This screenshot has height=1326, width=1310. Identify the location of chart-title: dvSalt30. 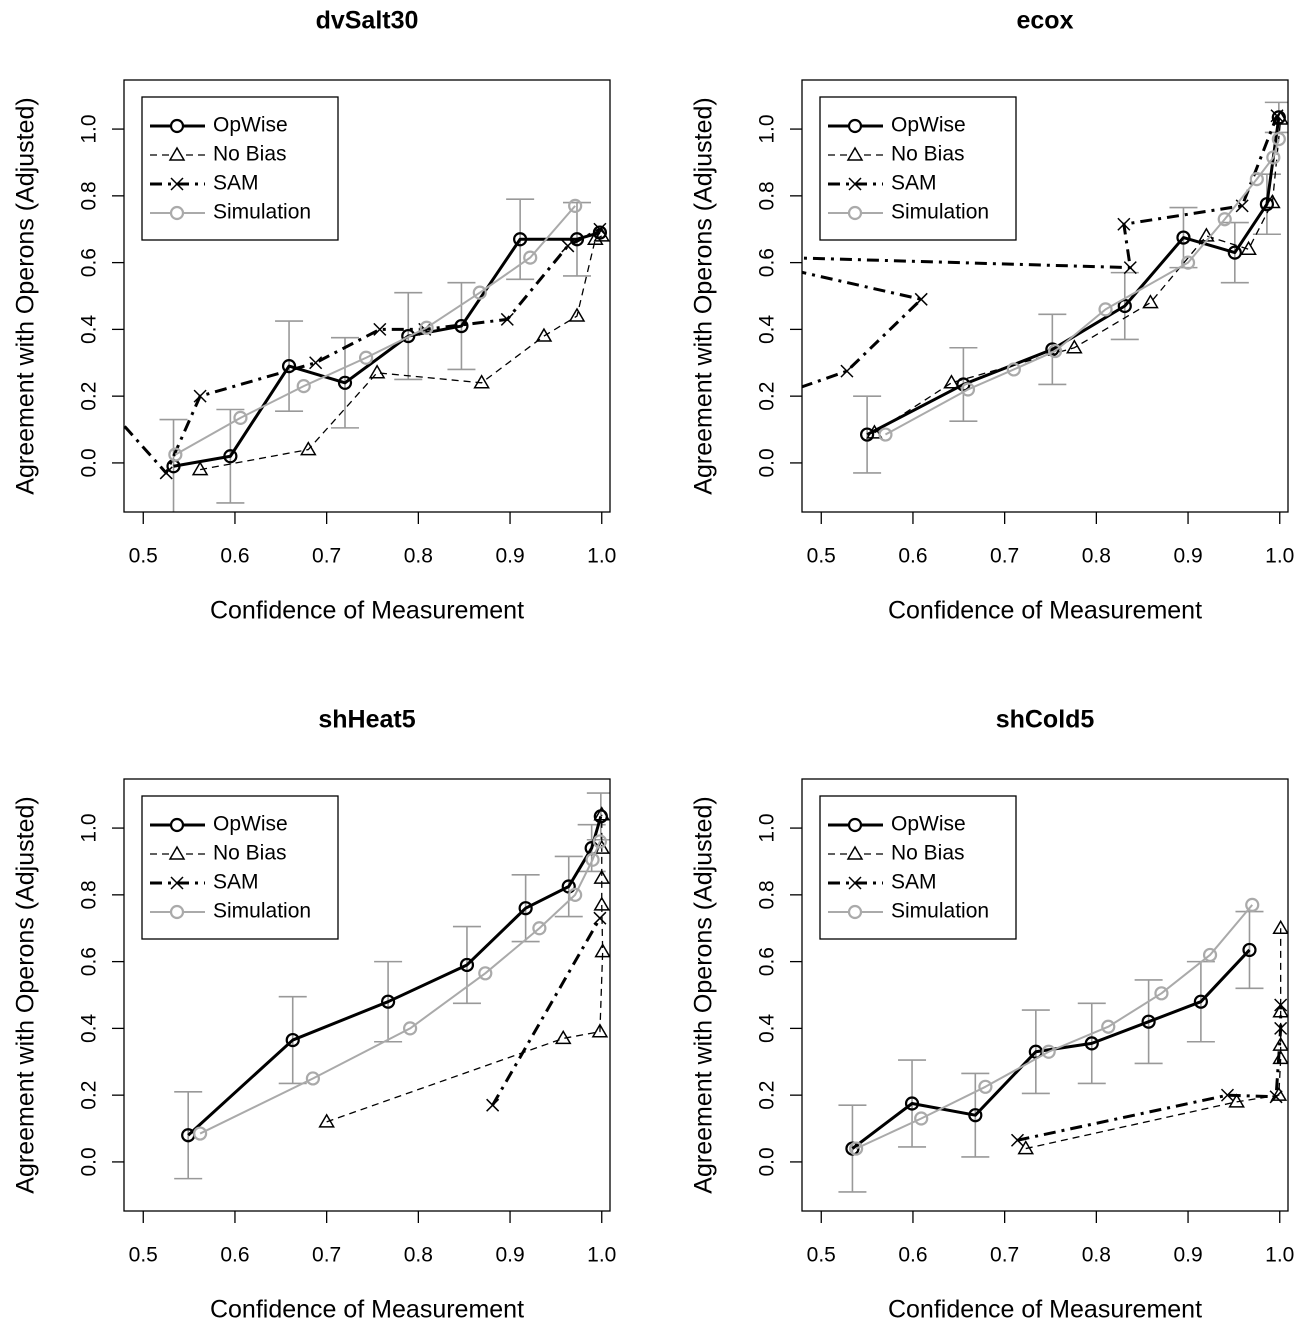
(367, 21).